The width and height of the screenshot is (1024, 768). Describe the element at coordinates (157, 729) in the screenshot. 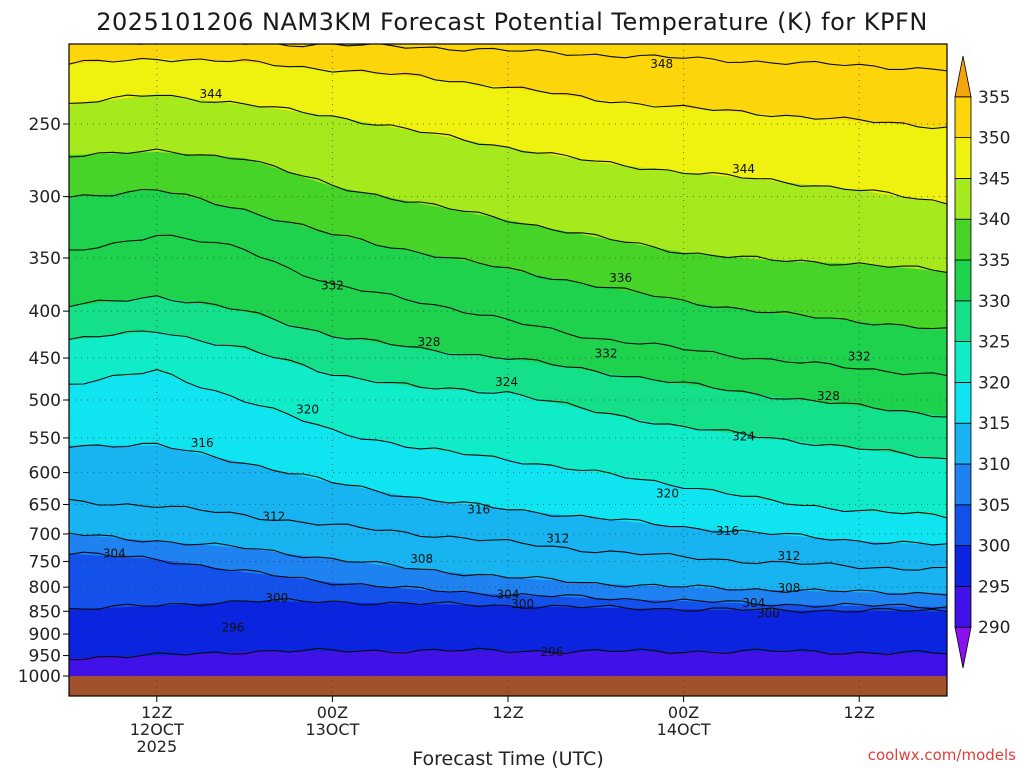

I see `x-tick-label: 12OCT` at that location.